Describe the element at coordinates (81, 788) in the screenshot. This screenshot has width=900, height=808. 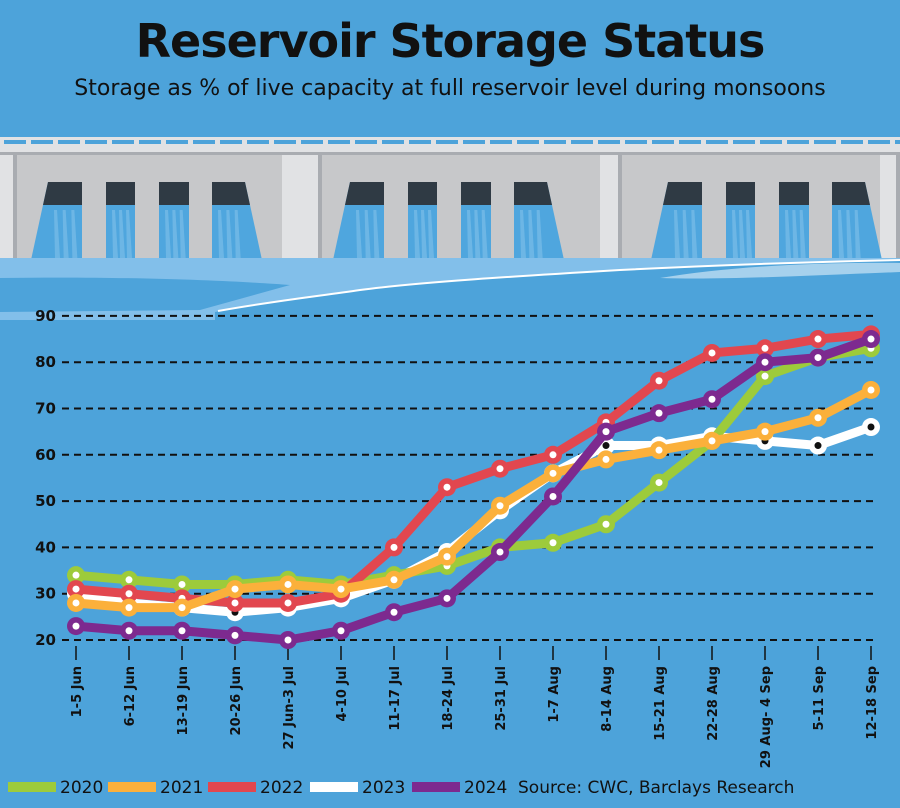
I see `legend-label-2020: 2020` at that location.